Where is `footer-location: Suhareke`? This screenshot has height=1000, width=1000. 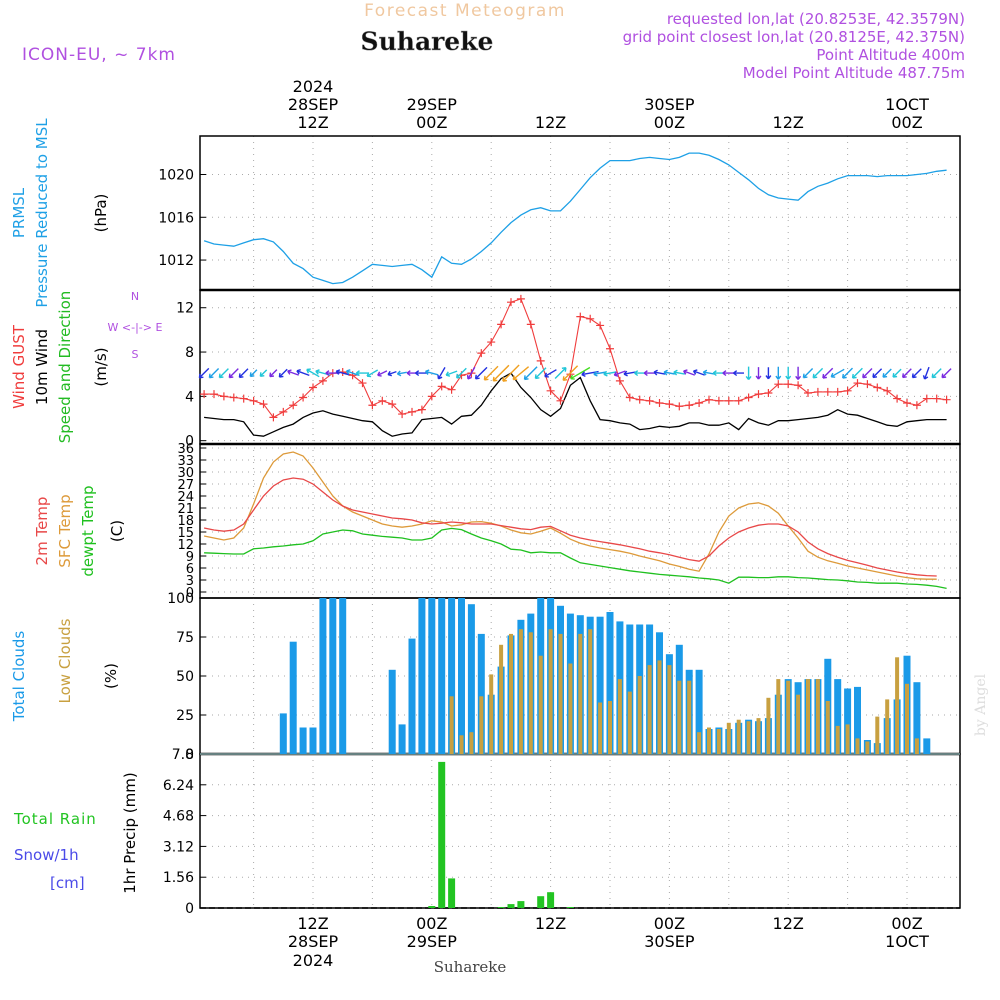
footer-location: Suhareke is located at coordinates (470, 967).